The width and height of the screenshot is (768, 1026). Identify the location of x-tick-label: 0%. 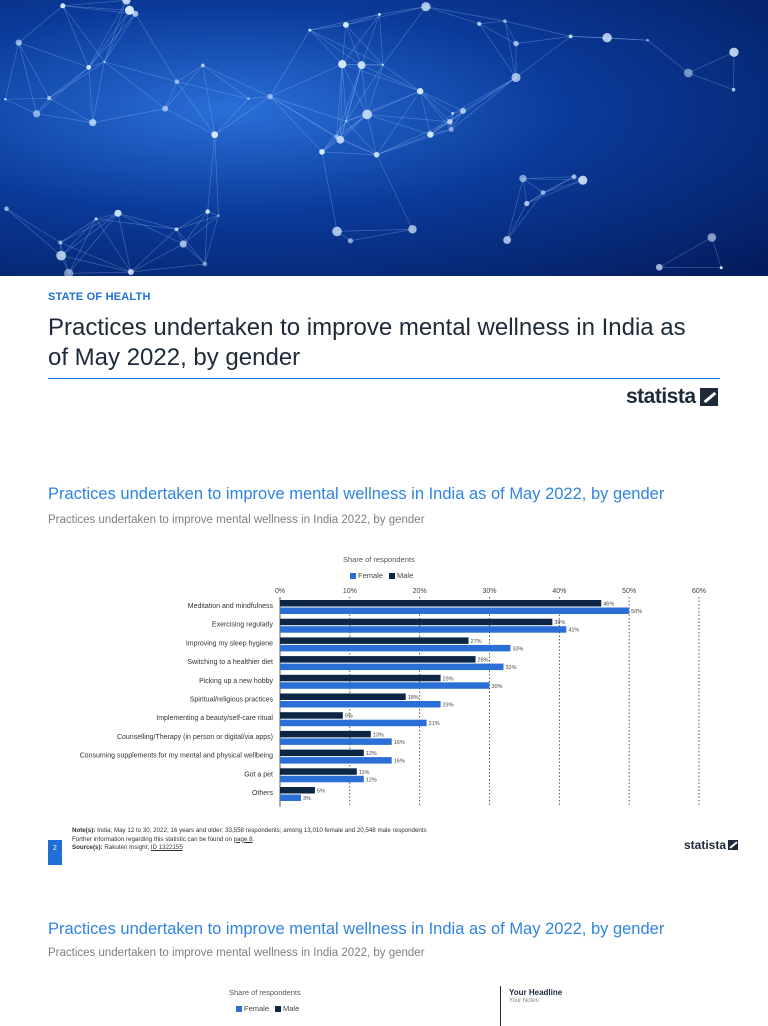
(280, 591).